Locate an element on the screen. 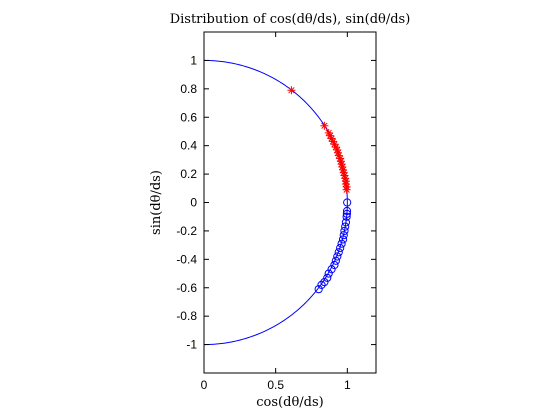 Image resolution: width=560 pixels, height=420 pixels. y-axis-label: sin(dθ/ds) is located at coordinates (156, 202).